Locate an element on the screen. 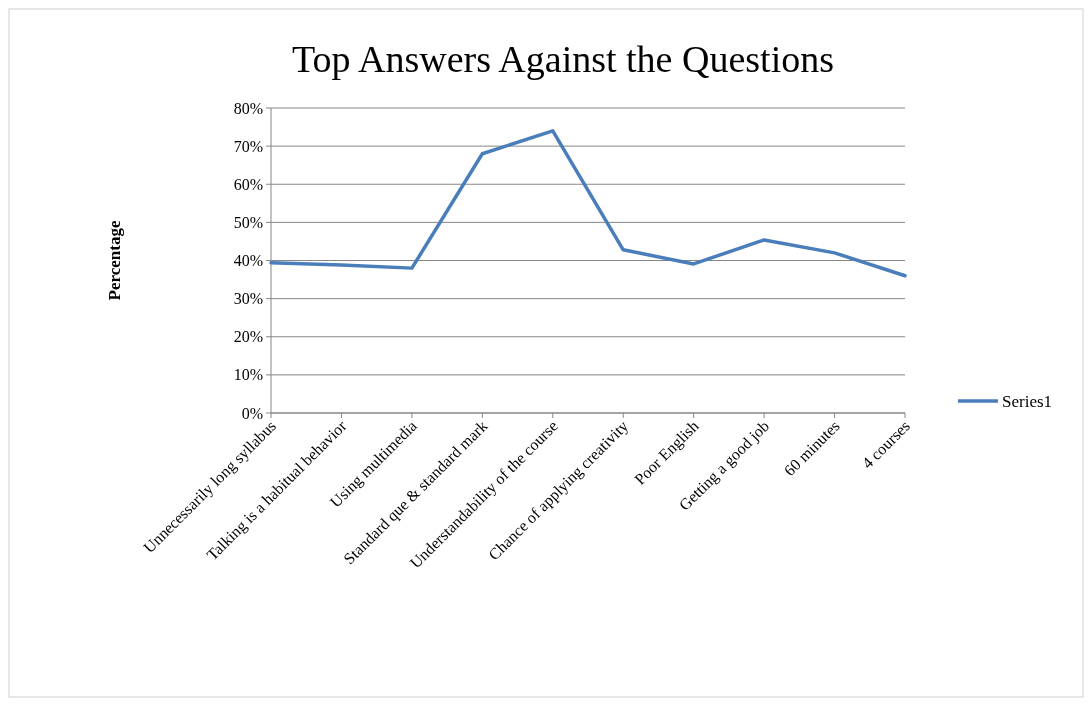 Image resolution: width=1092 pixels, height=704 pixels. line-series is located at coordinates (588, 203).